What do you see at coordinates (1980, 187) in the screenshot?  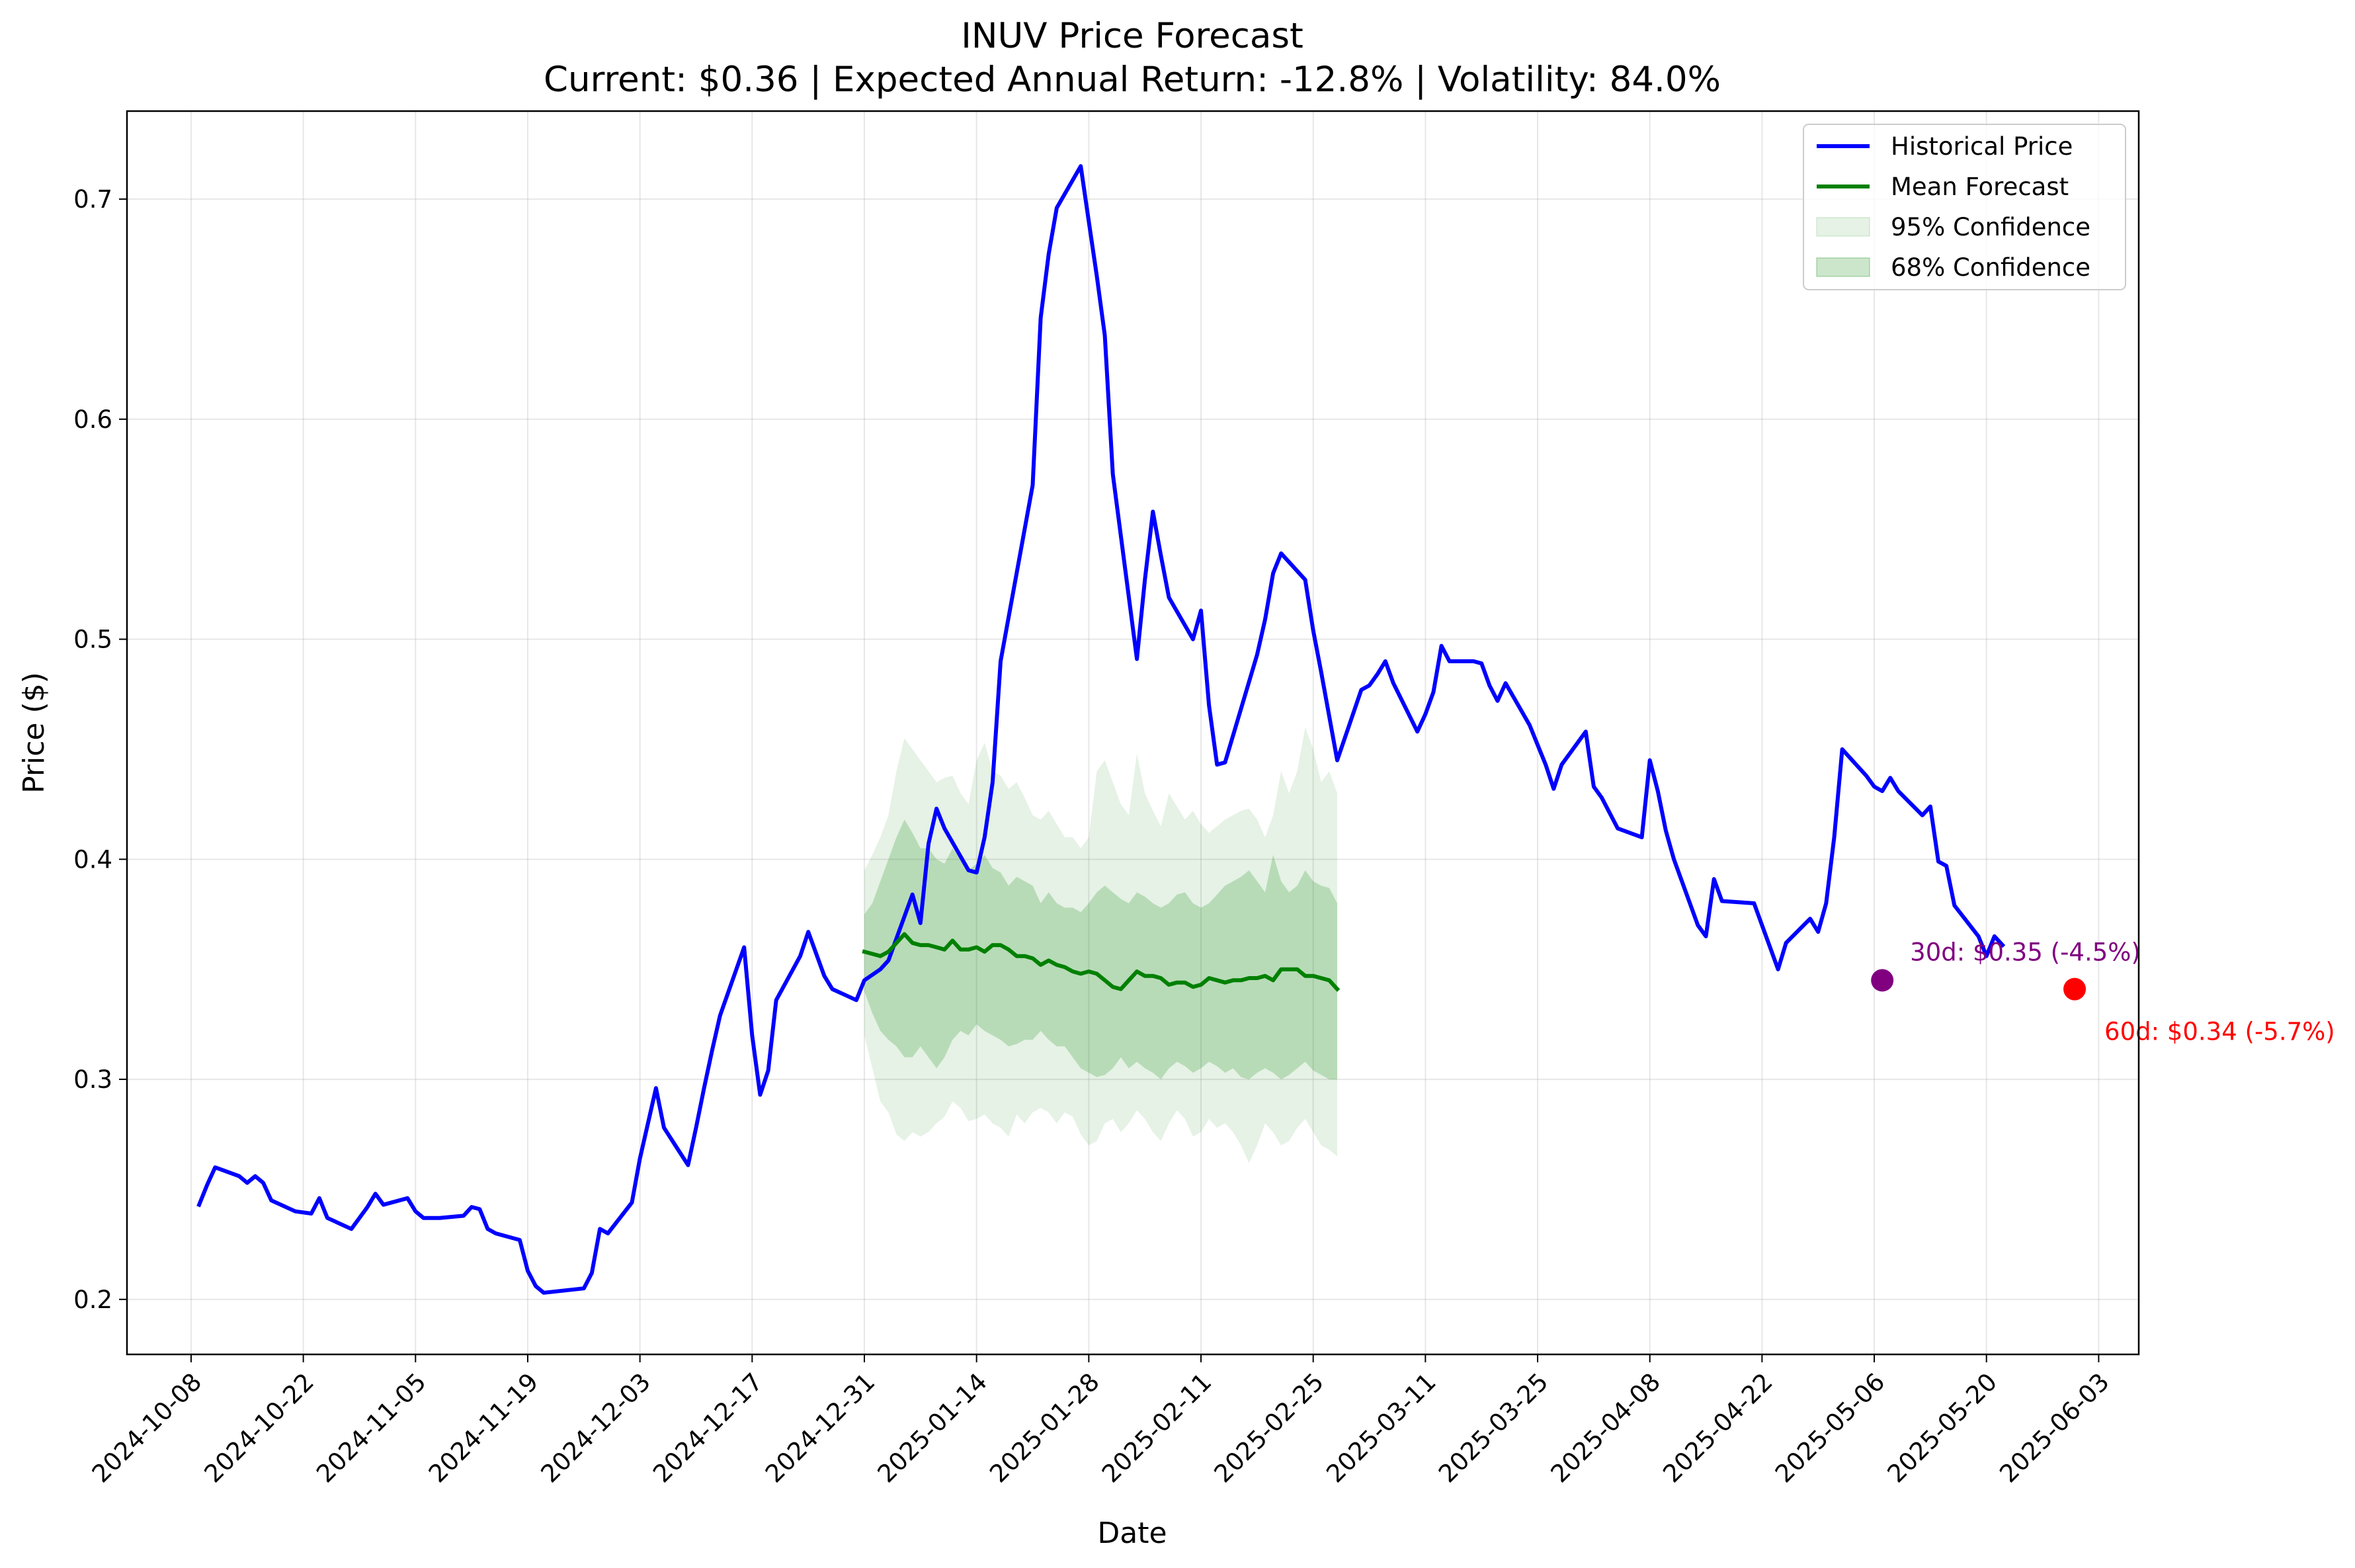 I see `legend-label: Mean Forecast` at bounding box center [1980, 187].